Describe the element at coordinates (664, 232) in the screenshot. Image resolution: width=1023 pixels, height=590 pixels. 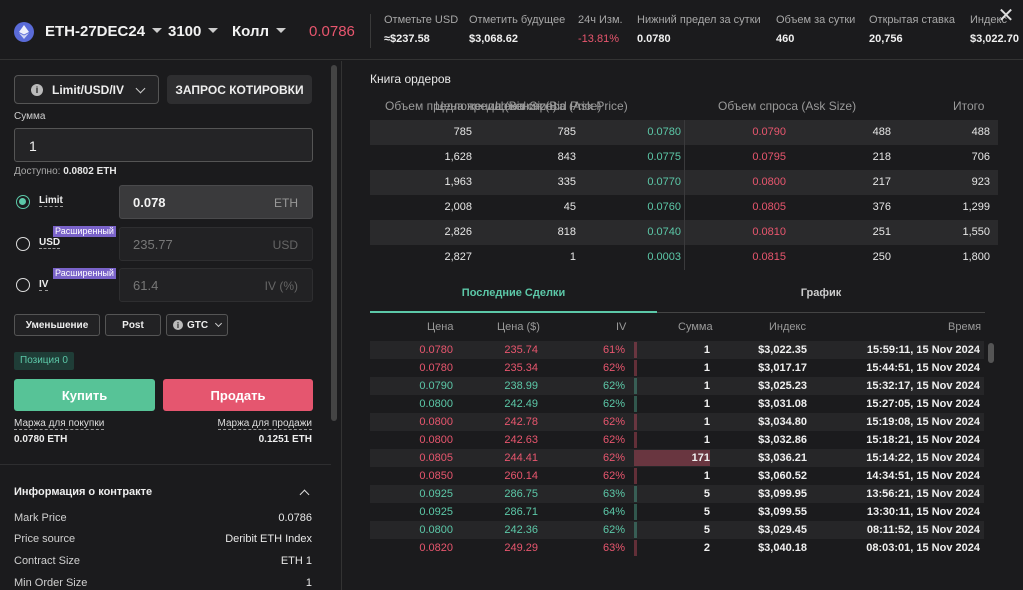
I see `ob-bid-price: 0.0740` at that location.